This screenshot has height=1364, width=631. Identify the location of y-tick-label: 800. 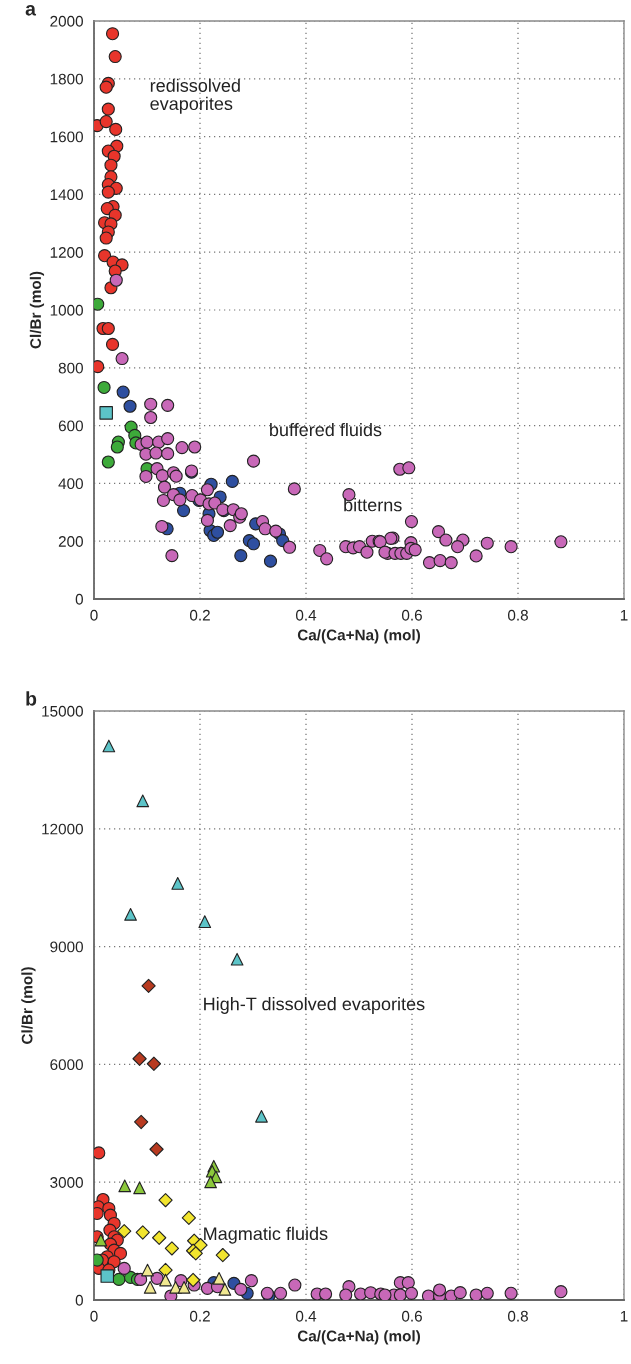
(70, 368).